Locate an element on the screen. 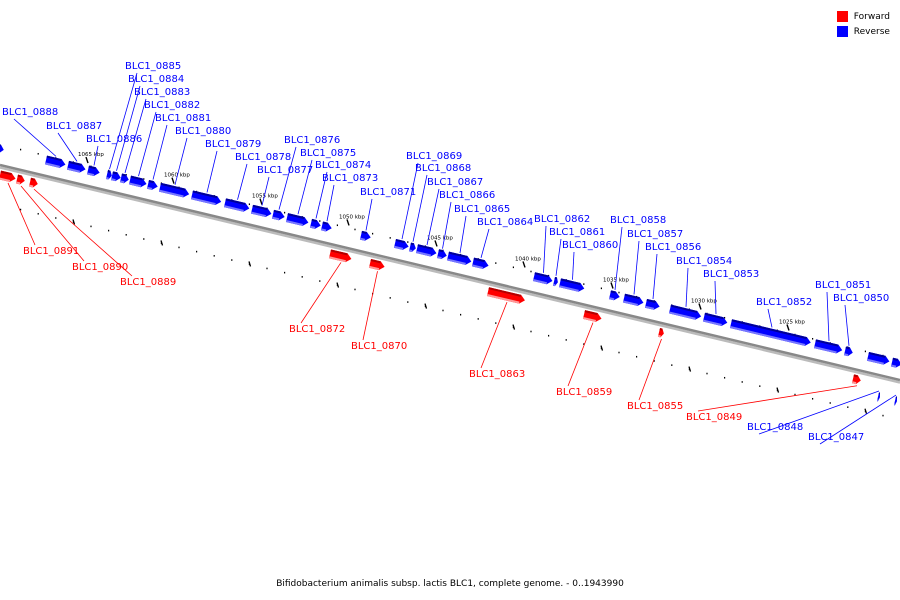 The width and height of the screenshot is (900, 600). gene-label: BLC1_0880 is located at coordinates (203, 131).